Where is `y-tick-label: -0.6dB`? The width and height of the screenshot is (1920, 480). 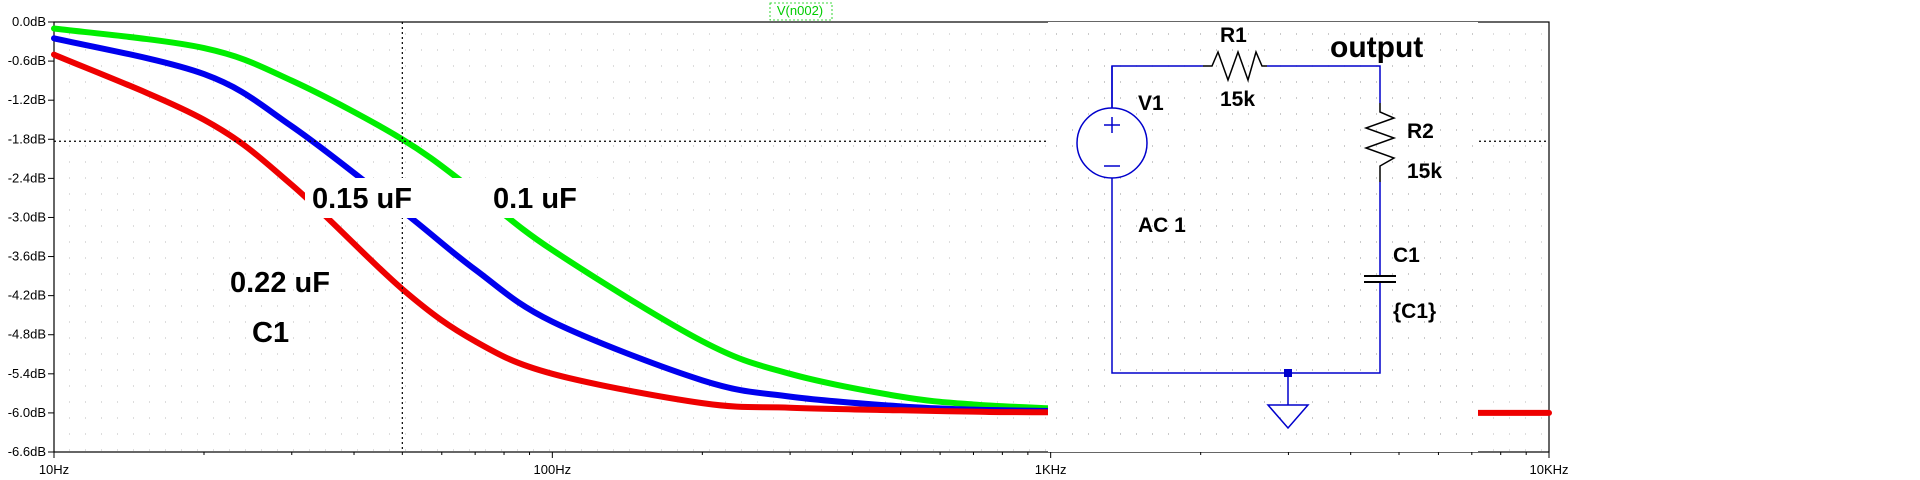 y-tick-label: -0.6dB is located at coordinates (27, 60).